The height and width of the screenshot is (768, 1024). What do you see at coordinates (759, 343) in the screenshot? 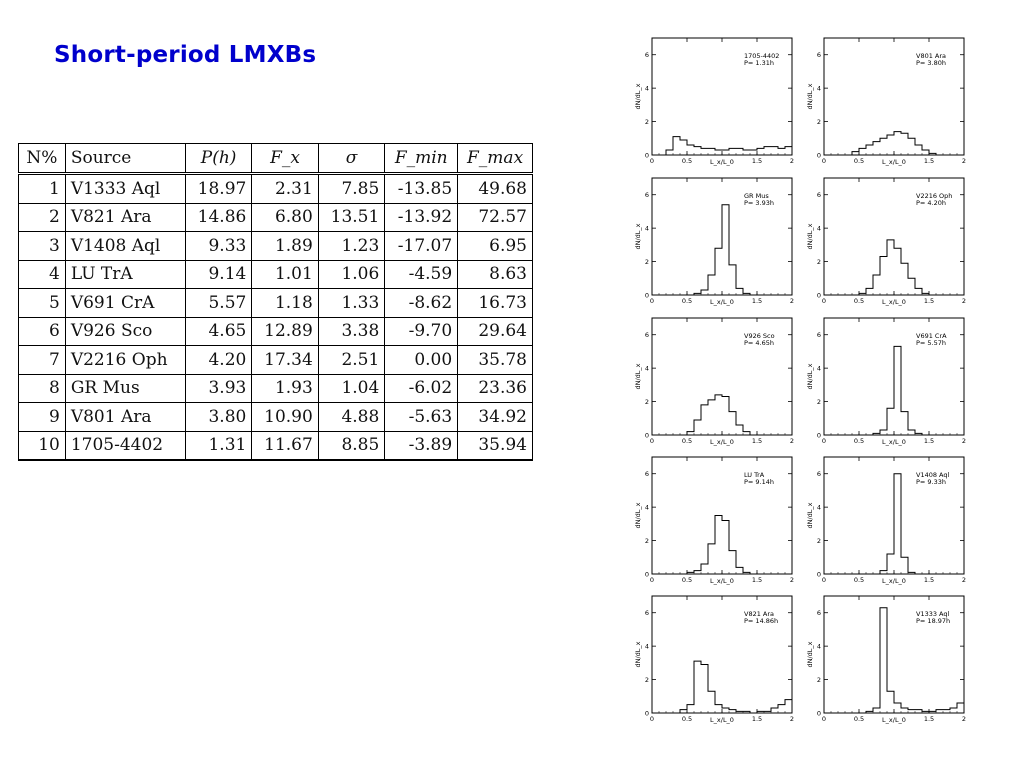
I see `period-label: P= 4.65h` at bounding box center [759, 343].